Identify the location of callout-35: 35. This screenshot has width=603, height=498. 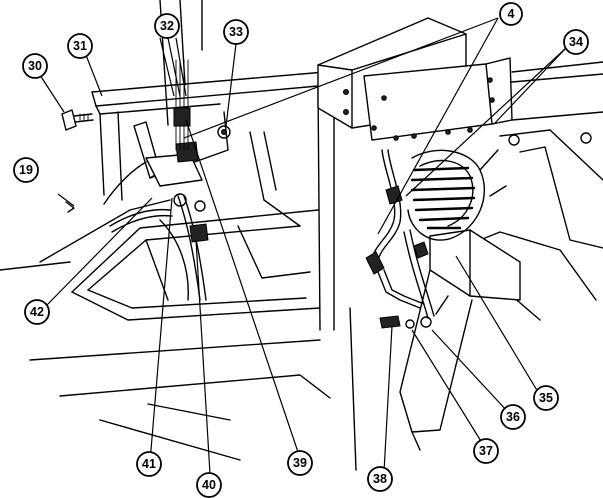
(546, 398).